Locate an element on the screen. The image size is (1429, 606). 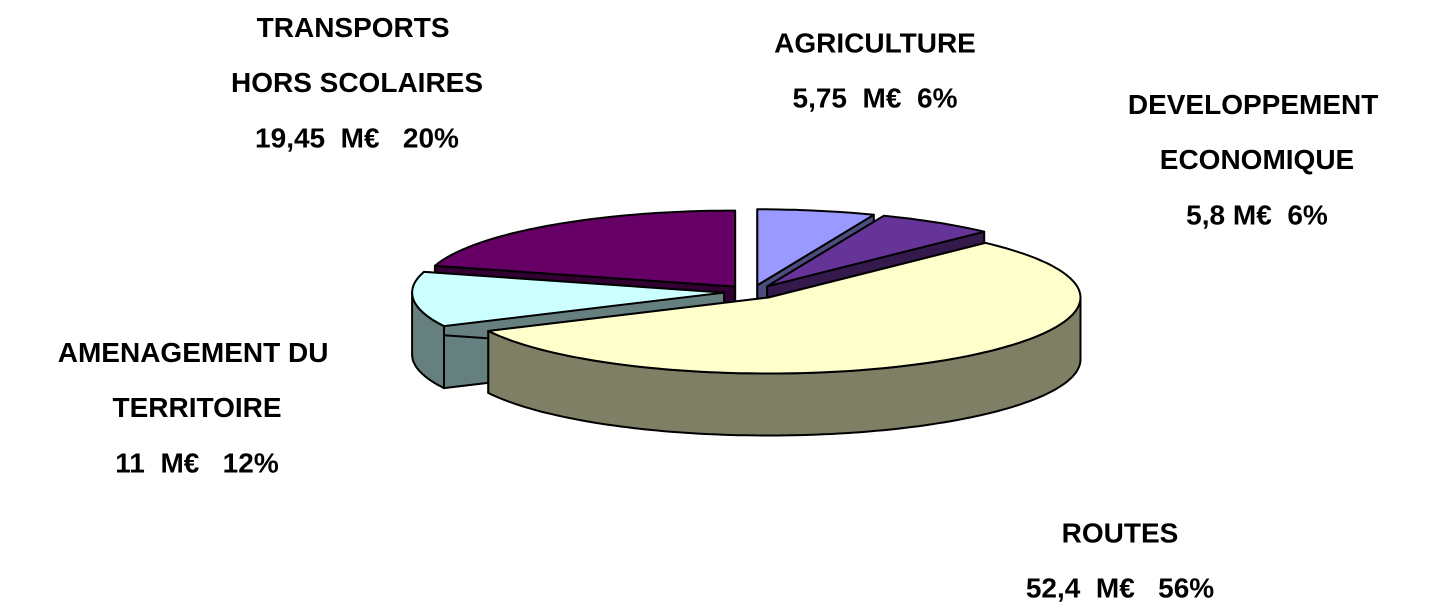
value-label: 19,45 M€ 20% is located at coordinates (357, 137).